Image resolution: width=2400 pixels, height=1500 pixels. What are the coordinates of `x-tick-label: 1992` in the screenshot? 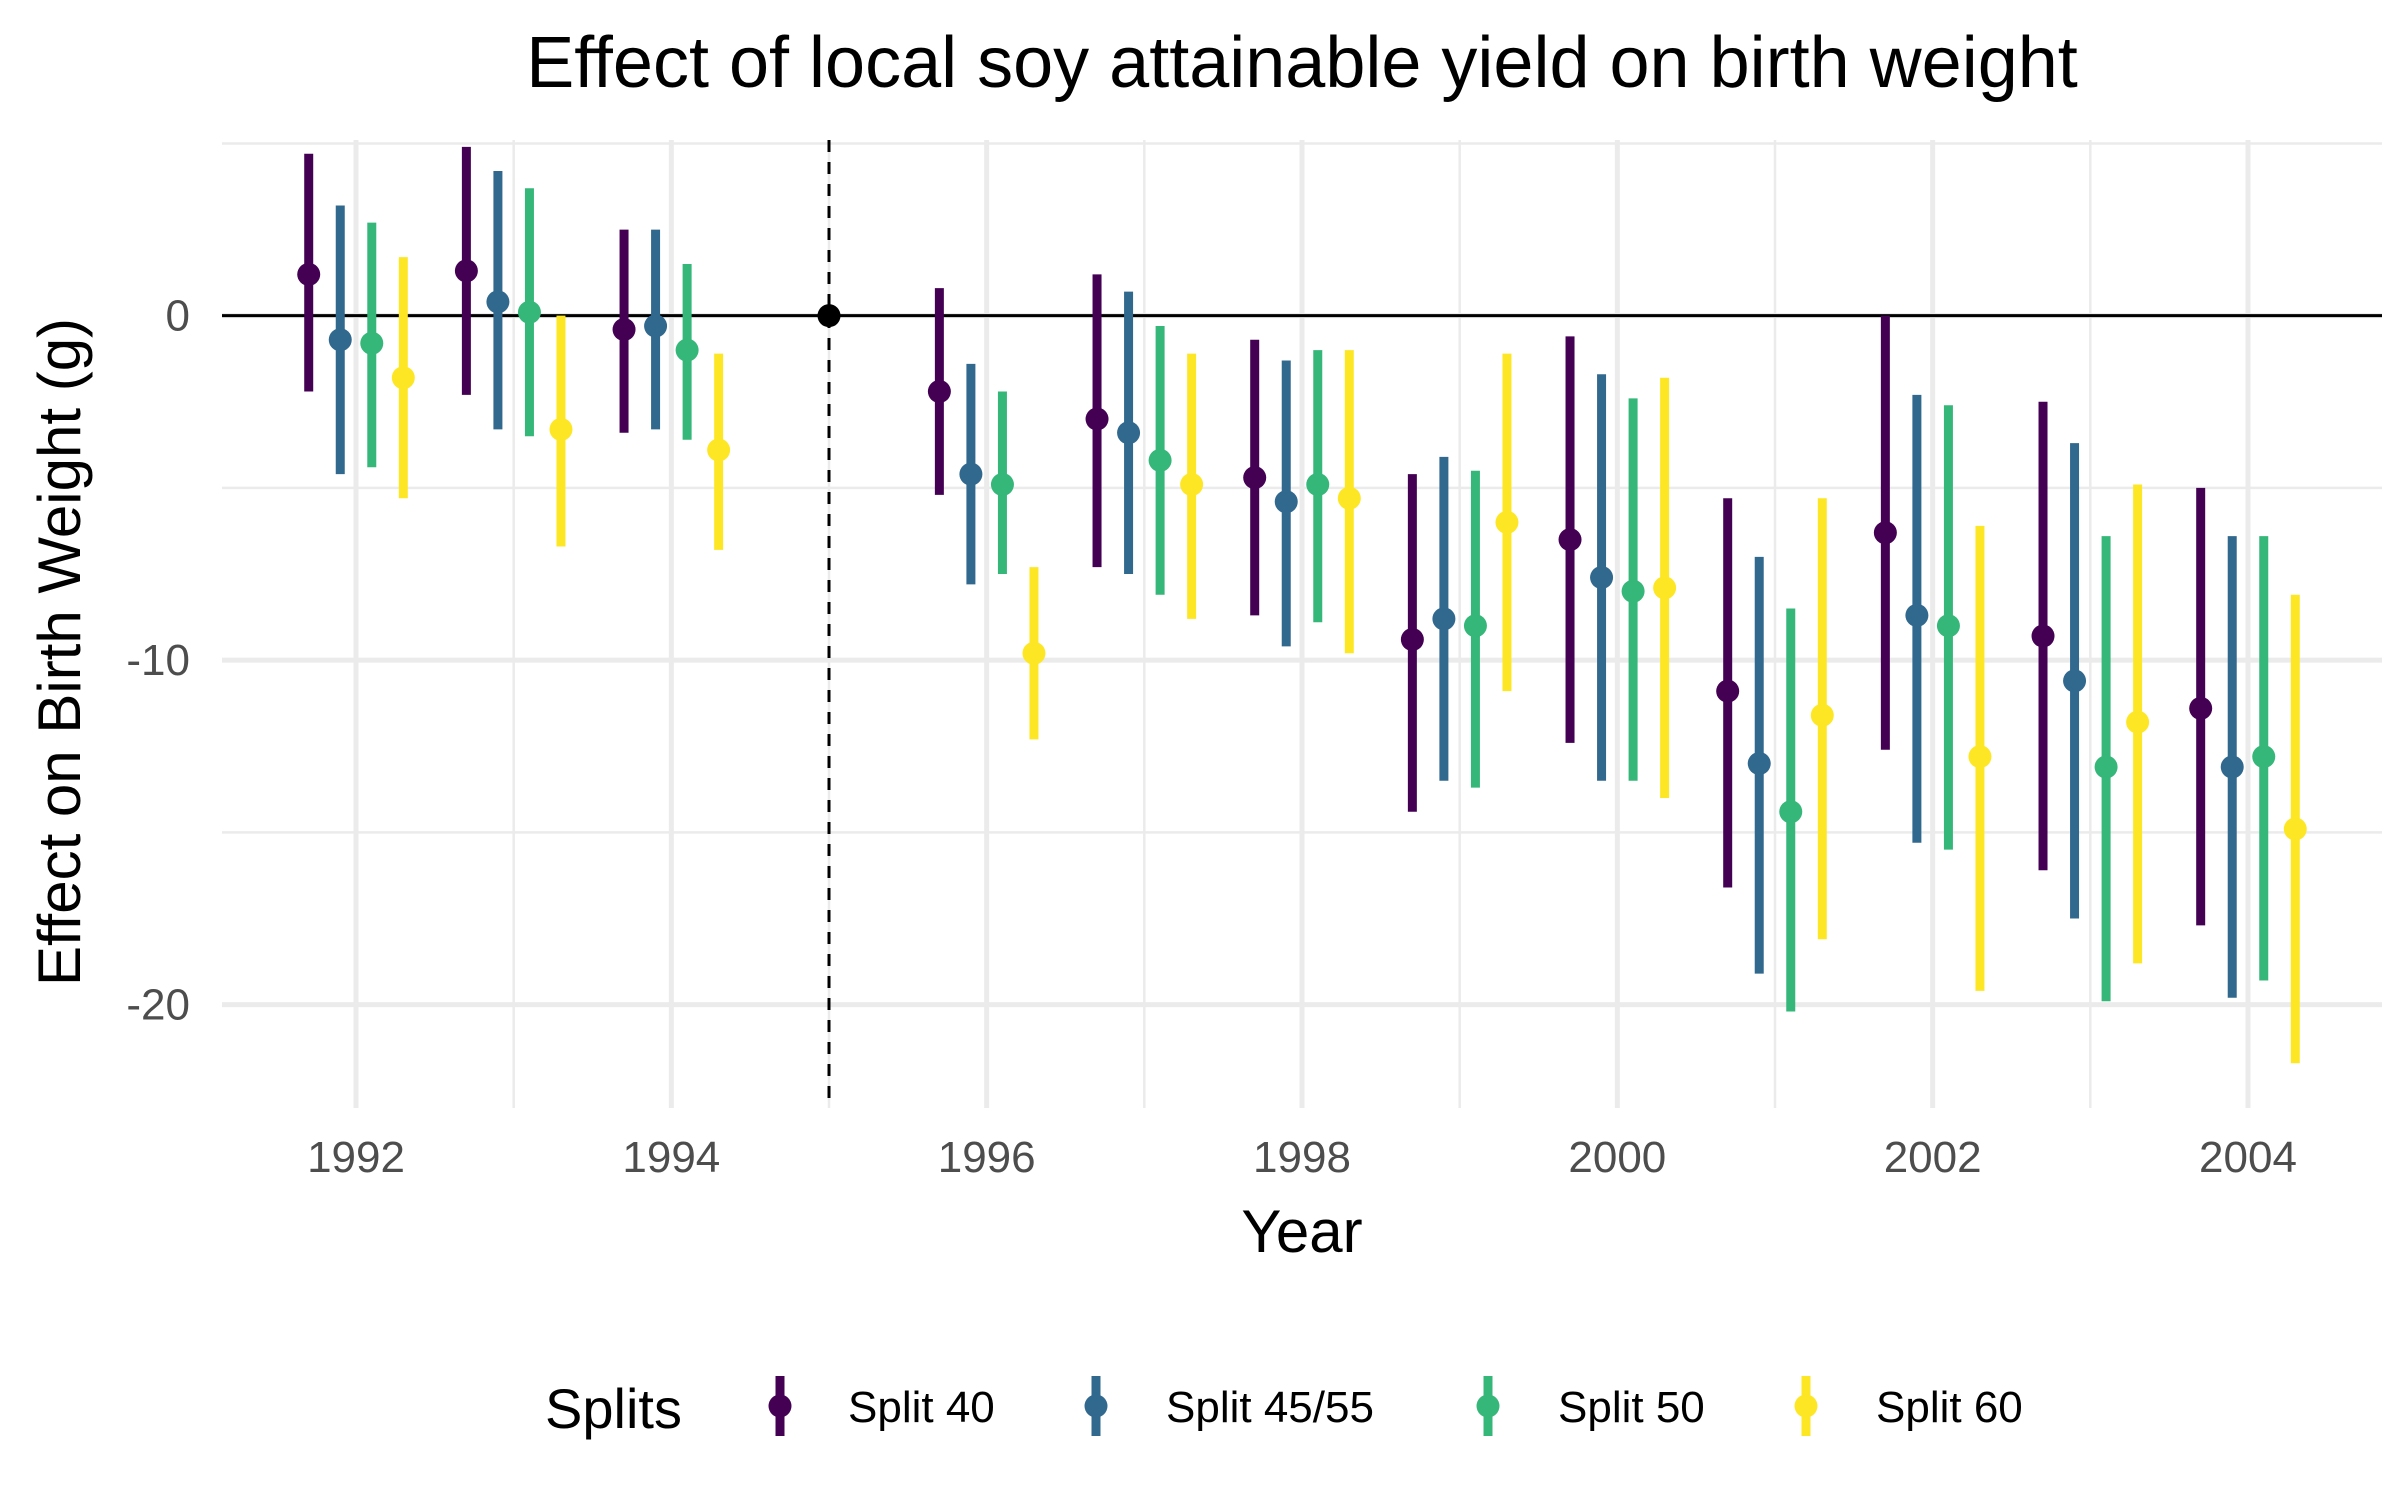 It's located at (356, 1157).